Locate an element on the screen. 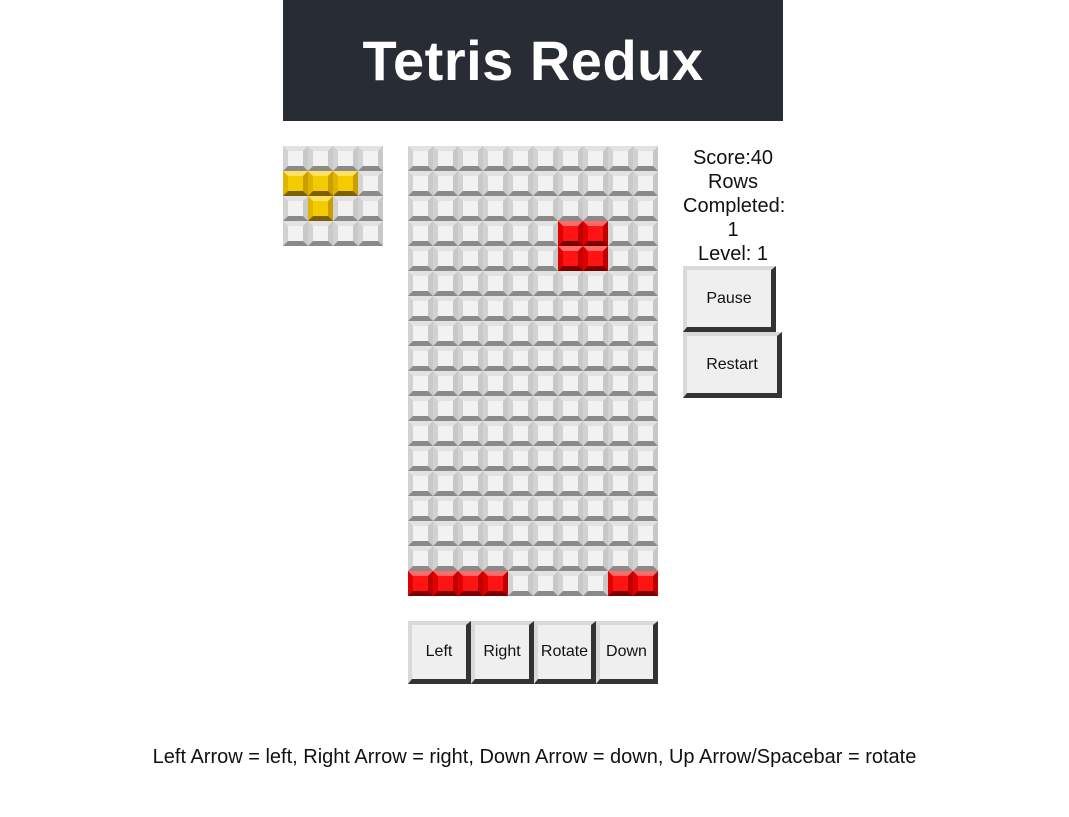 This screenshot has height=817, width=1069. rows-label: Rows is located at coordinates (732, 182).